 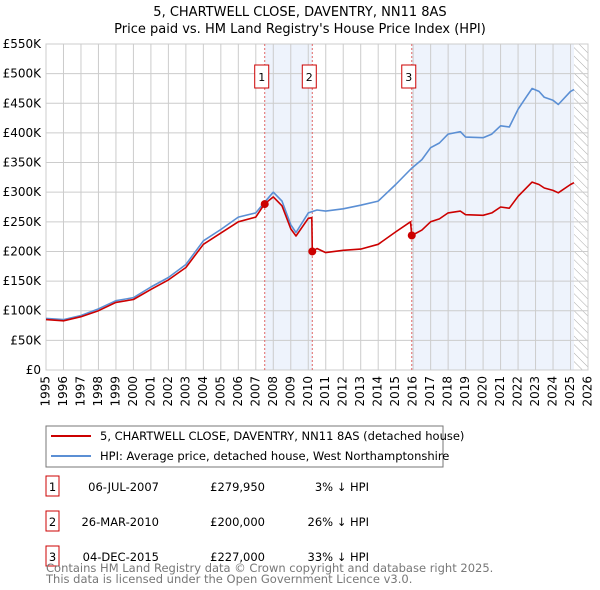 I want to click on x-tick-label: 2018, so click(x=448, y=391).